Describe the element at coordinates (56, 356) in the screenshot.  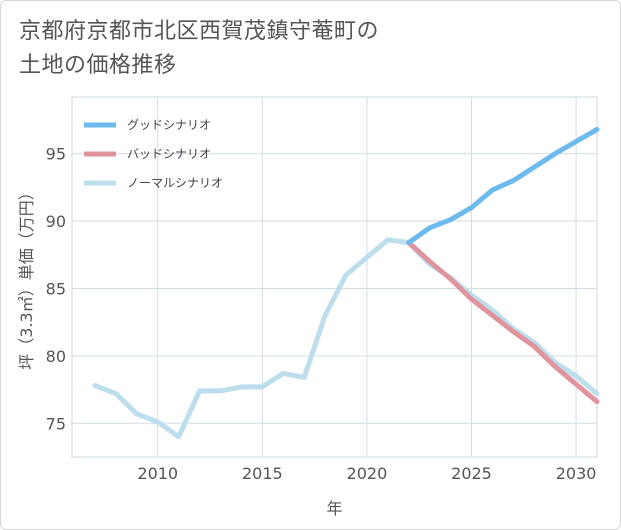
I see `y-tick-label: 80` at that location.